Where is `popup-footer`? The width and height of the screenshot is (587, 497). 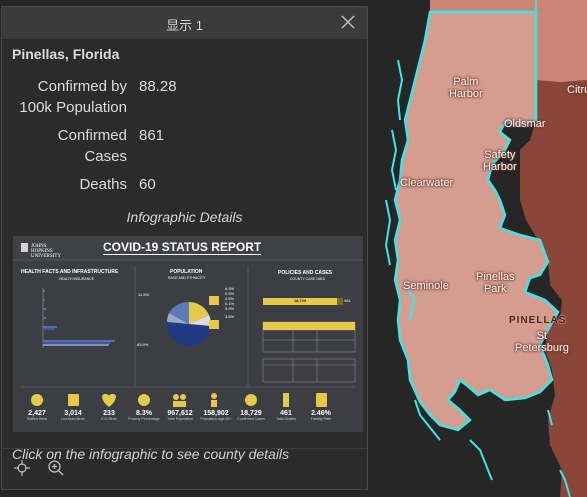 popup-footer is located at coordinates (184, 468).